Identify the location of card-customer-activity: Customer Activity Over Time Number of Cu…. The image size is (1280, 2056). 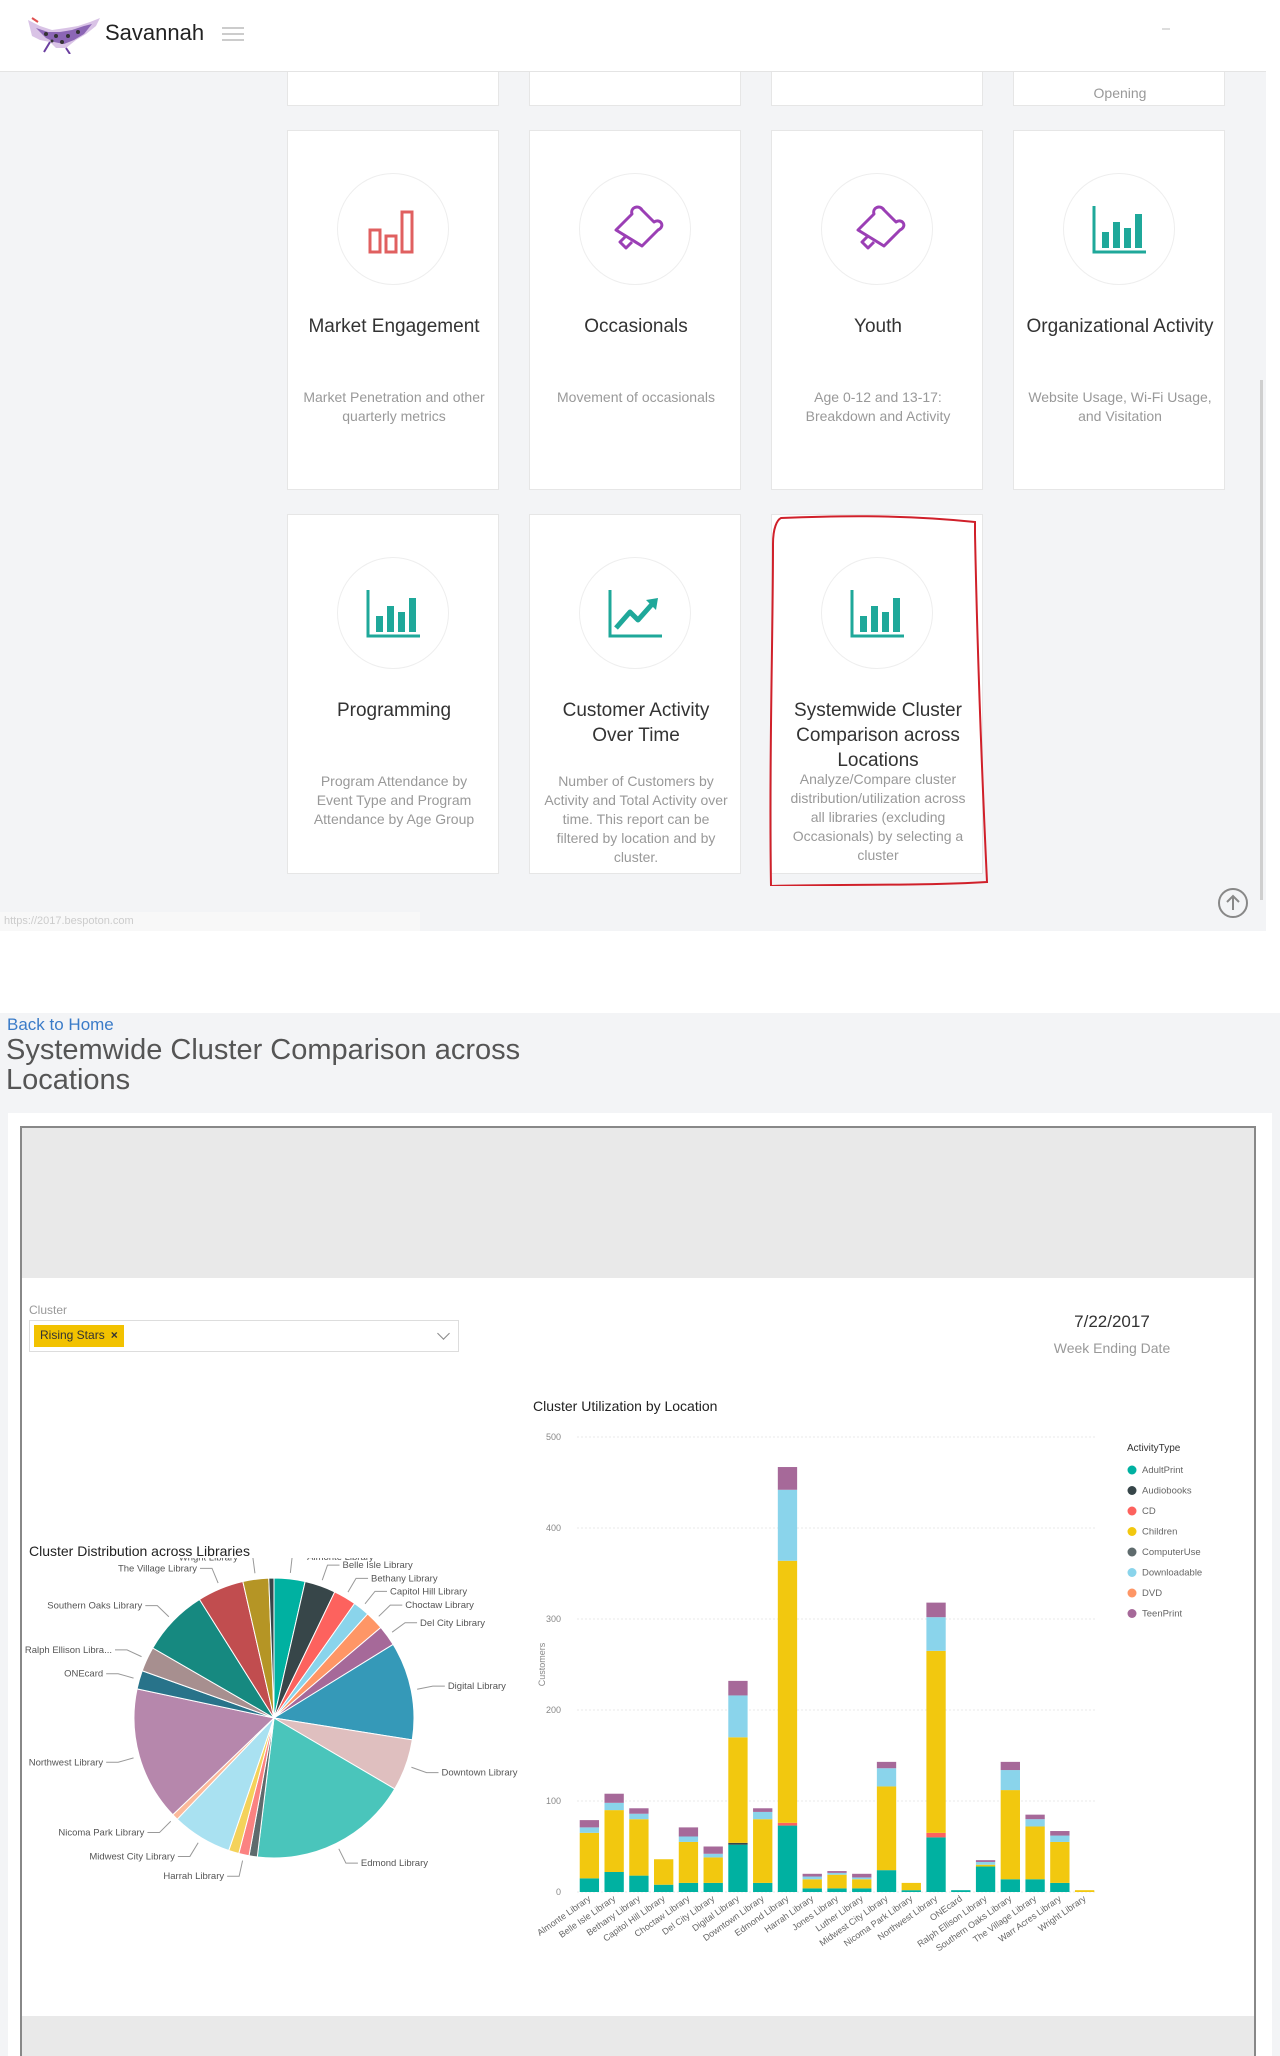
(635, 694).